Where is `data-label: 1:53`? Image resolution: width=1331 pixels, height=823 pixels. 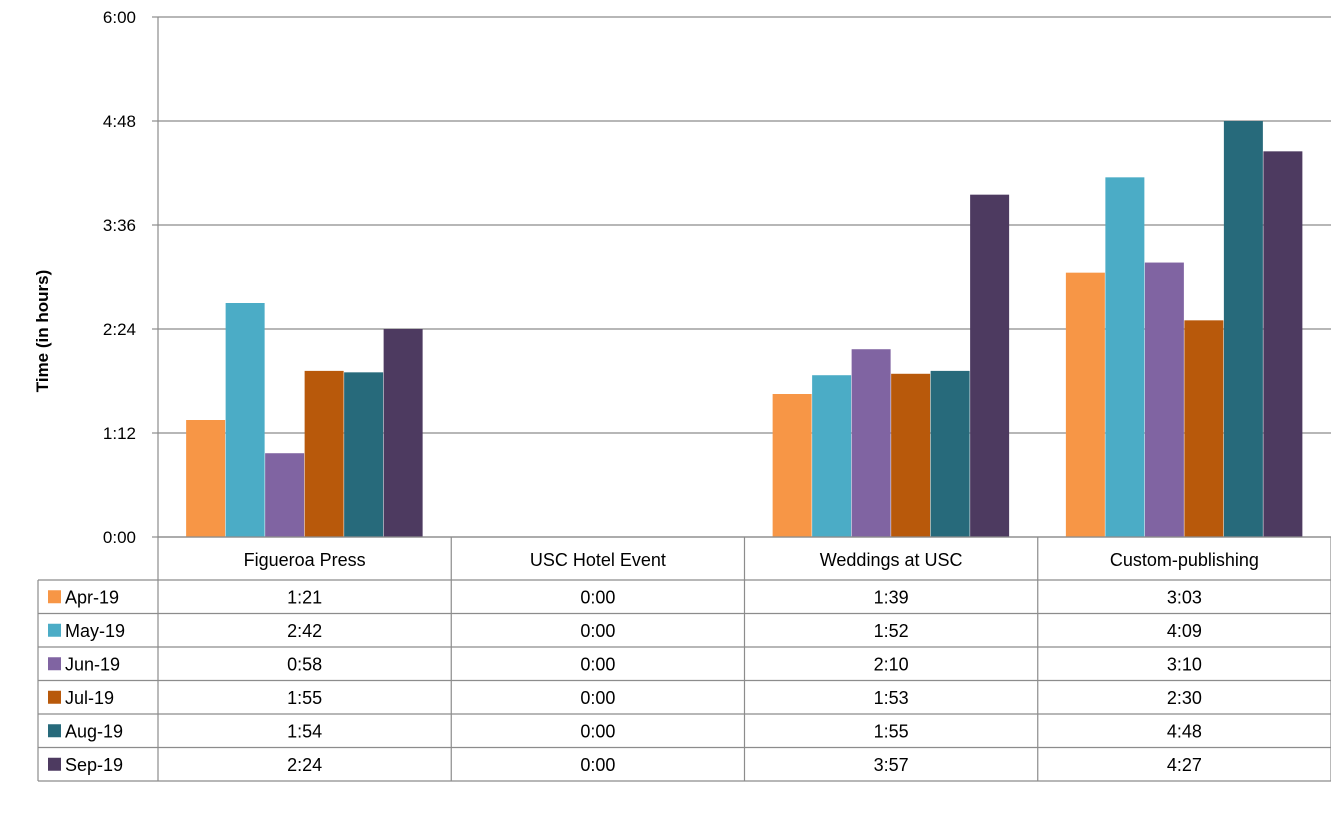 data-label: 1:53 is located at coordinates (891, 698).